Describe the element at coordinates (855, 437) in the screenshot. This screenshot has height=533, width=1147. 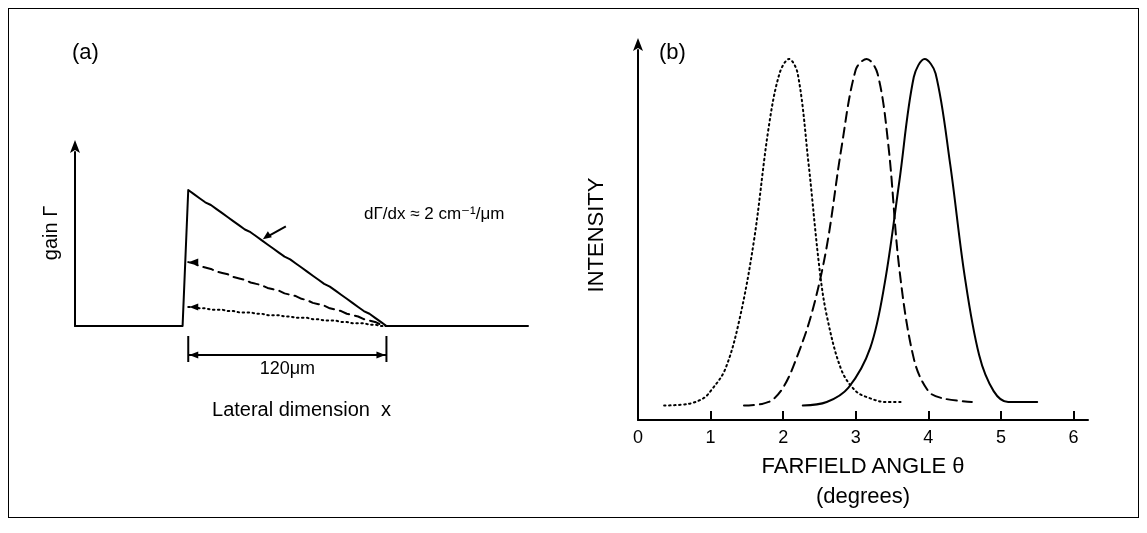
I see `x-tick-label: 3` at that location.